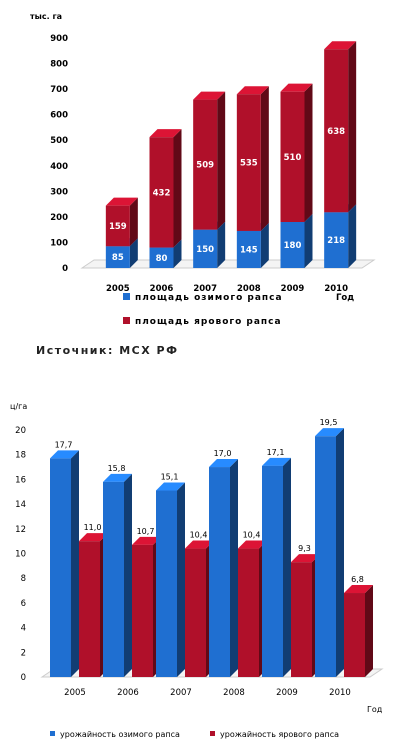  I want to click on data-label-winter: 85, so click(118, 258).